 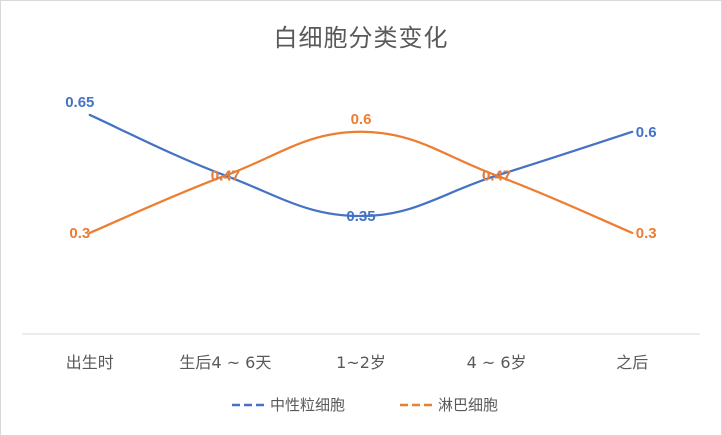 What do you see at coordinates (497, 362) in the screenshot?
I see `x-tick-label: 4 ~ 6岁` at bounding box center [497, 362].